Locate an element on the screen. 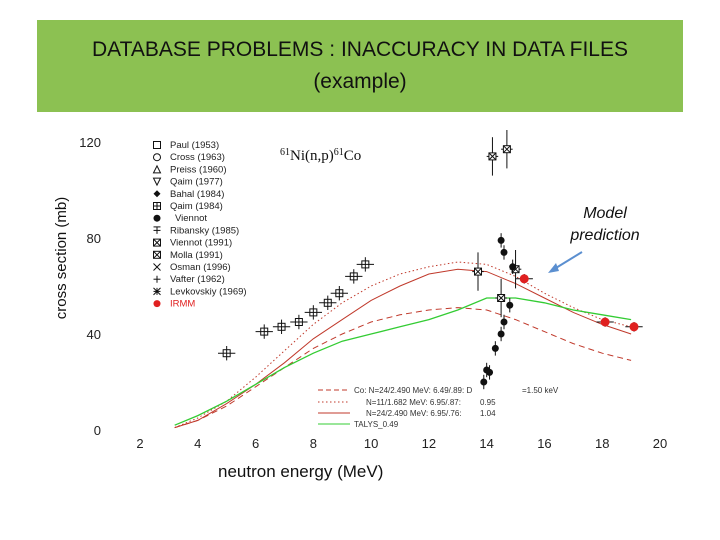 The width and height of the screenshot is (720, 540). x-tick-label: 16 is located at coordinates (544, 443).